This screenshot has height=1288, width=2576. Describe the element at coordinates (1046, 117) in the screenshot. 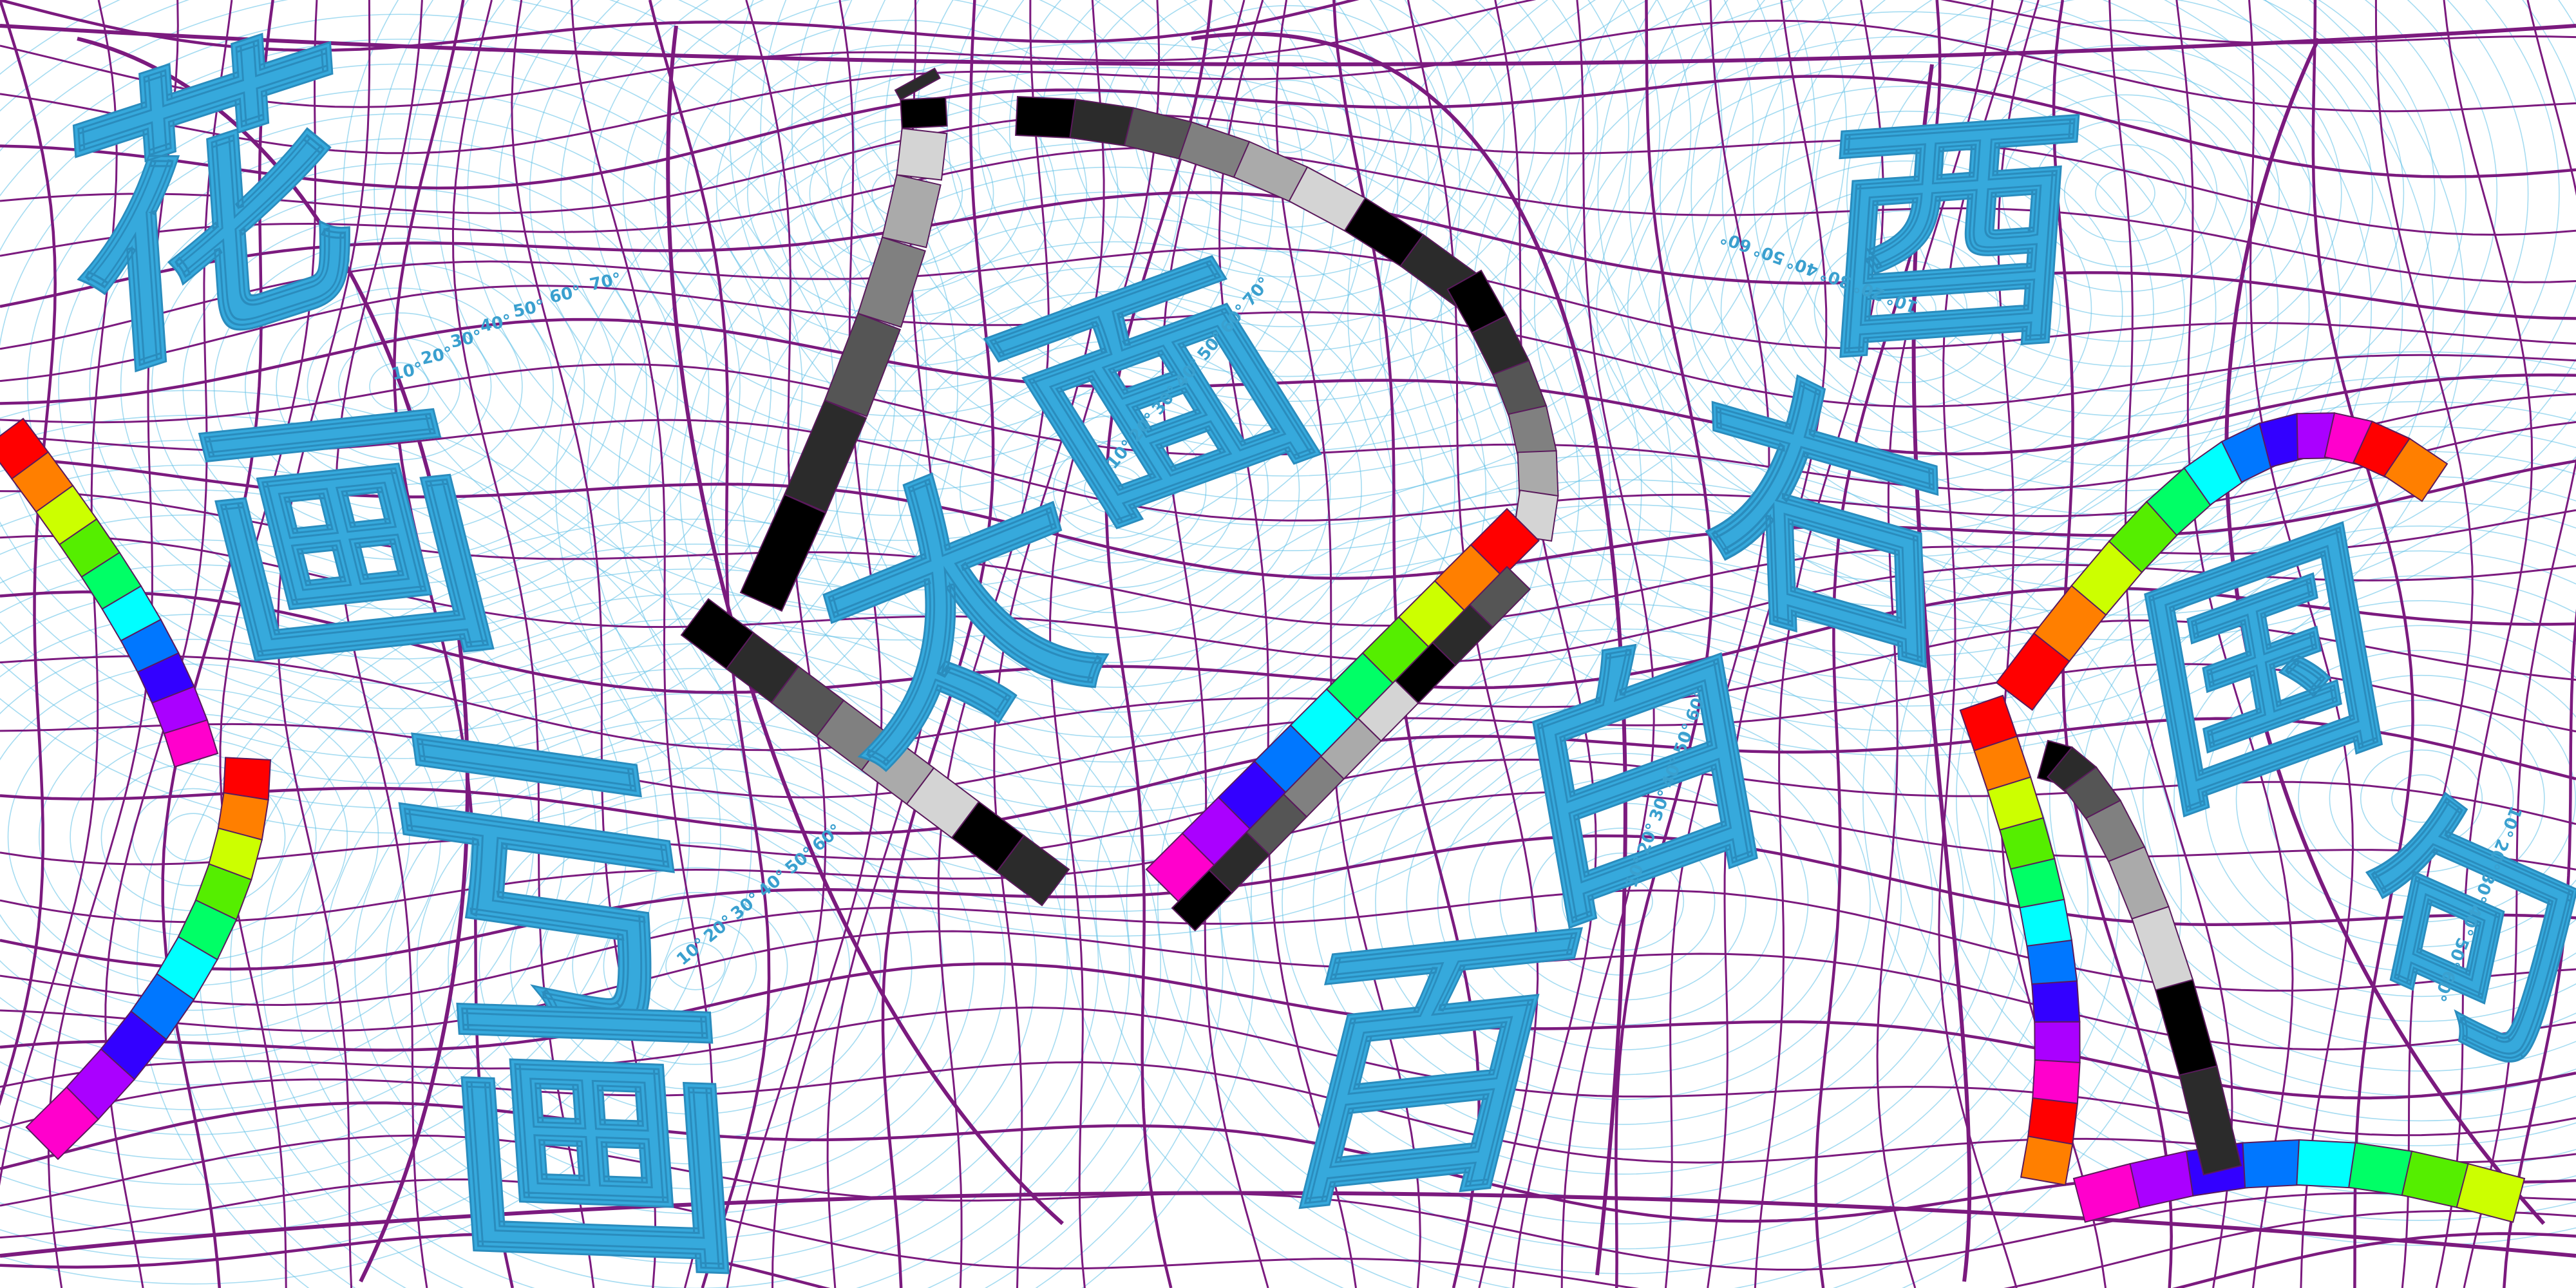

I see `gray-band-center-top` at that location.